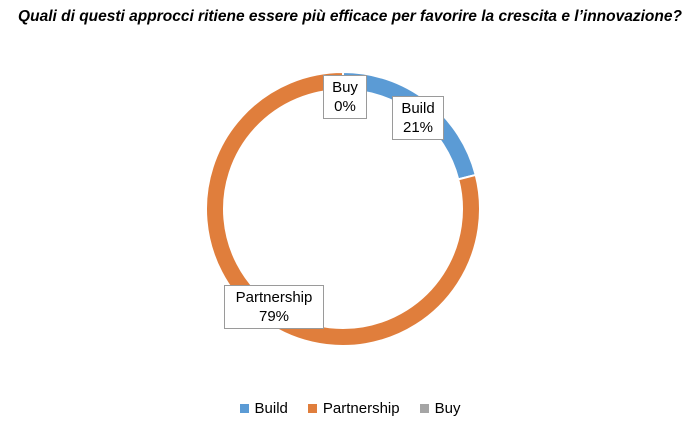 The image size is (700, 430). Describe the element at coordinates (361, 408) in the screenshot. I see `legend-label-partnership: Partnership` at that location.